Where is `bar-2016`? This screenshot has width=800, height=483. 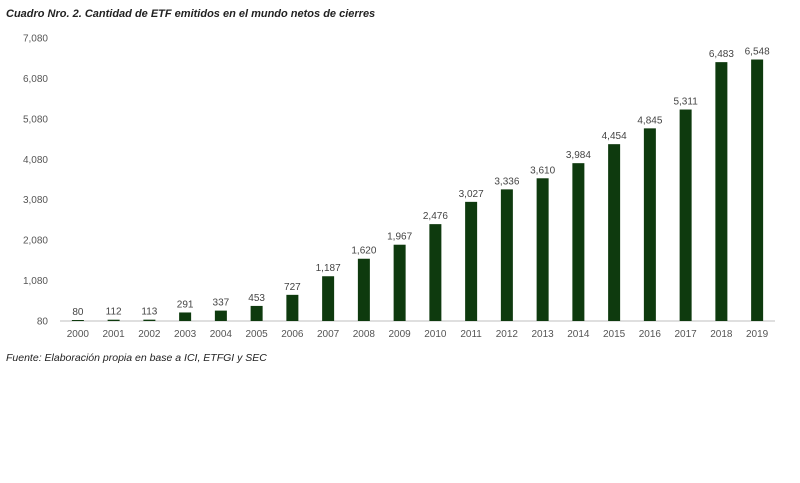
bar-2016 is located at coordinates (649, 224).